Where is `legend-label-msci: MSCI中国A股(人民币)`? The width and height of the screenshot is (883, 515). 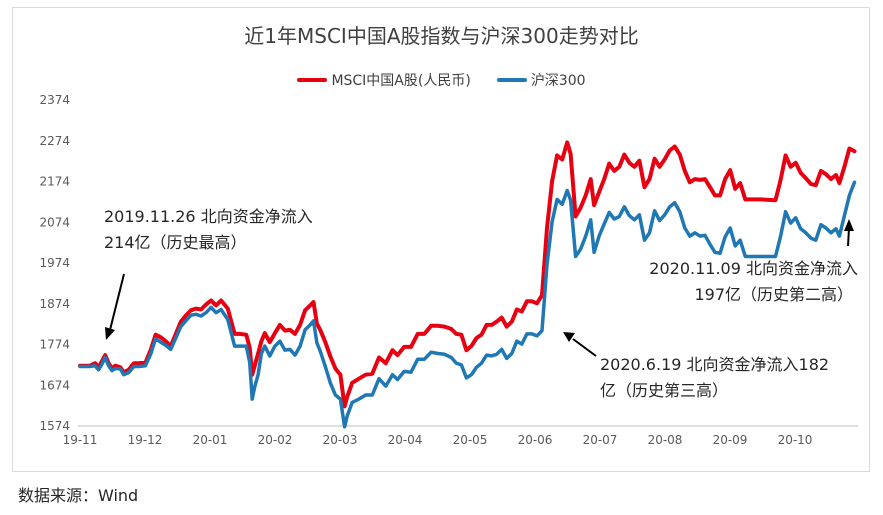 legend-label-msci: MSCI中国A股(人民币) is located at coordinates (401, 81).